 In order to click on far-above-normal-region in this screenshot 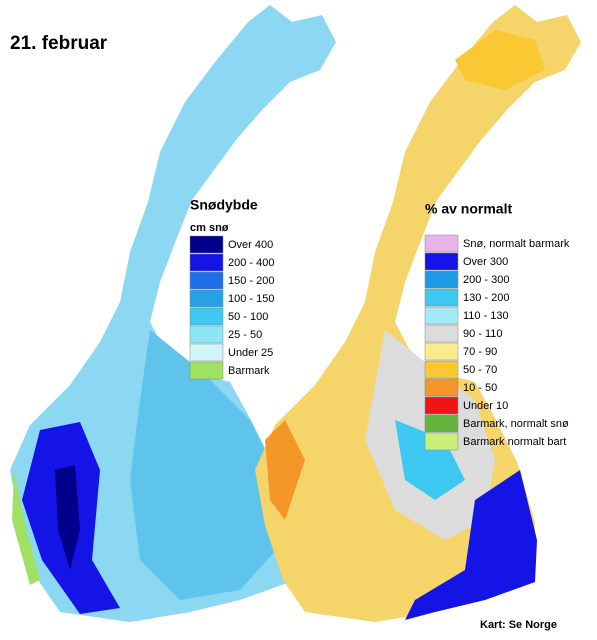, I will do `click(471, 545)`.